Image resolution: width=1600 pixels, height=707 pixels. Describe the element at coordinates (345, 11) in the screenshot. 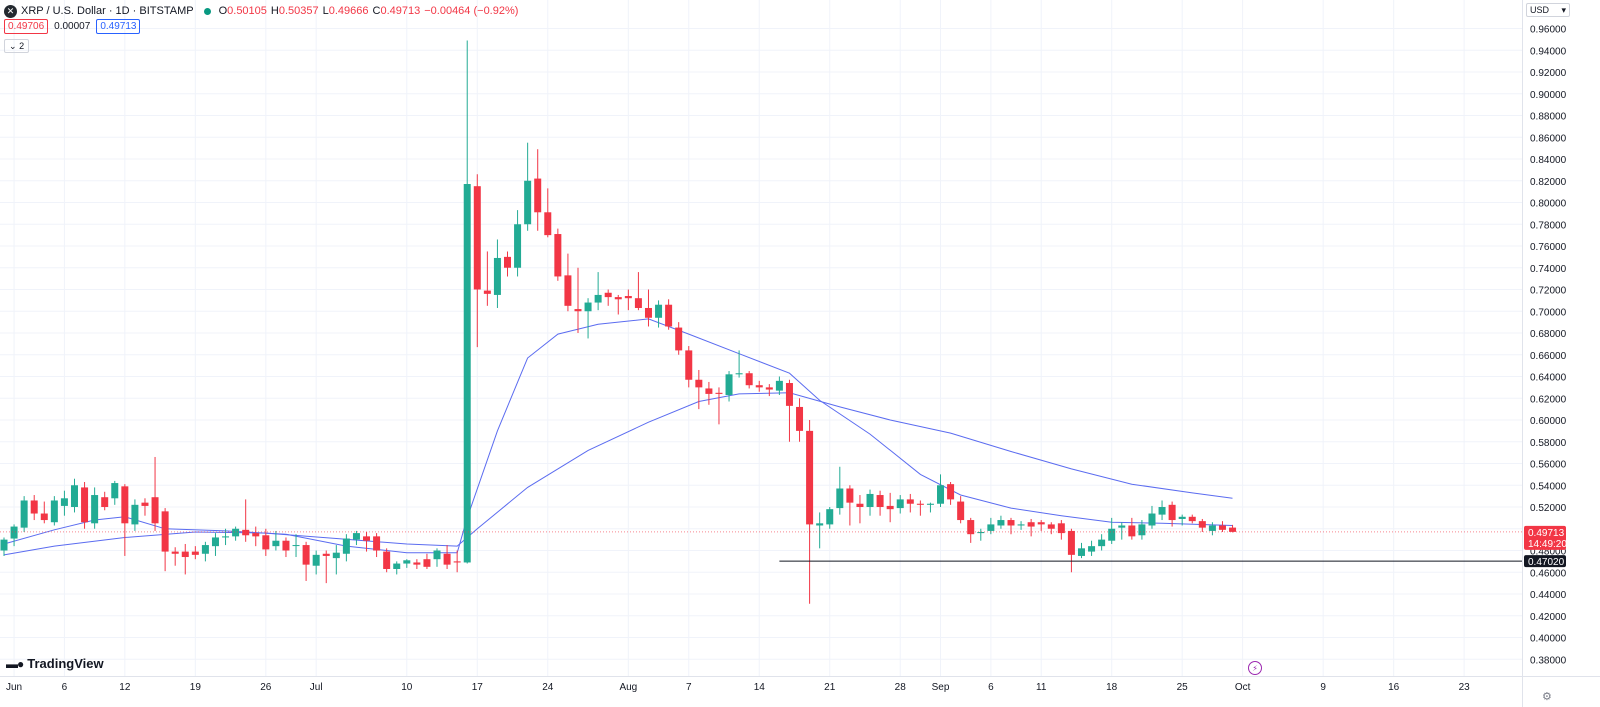

I see `ohlc-low: L0.49666` at that location.